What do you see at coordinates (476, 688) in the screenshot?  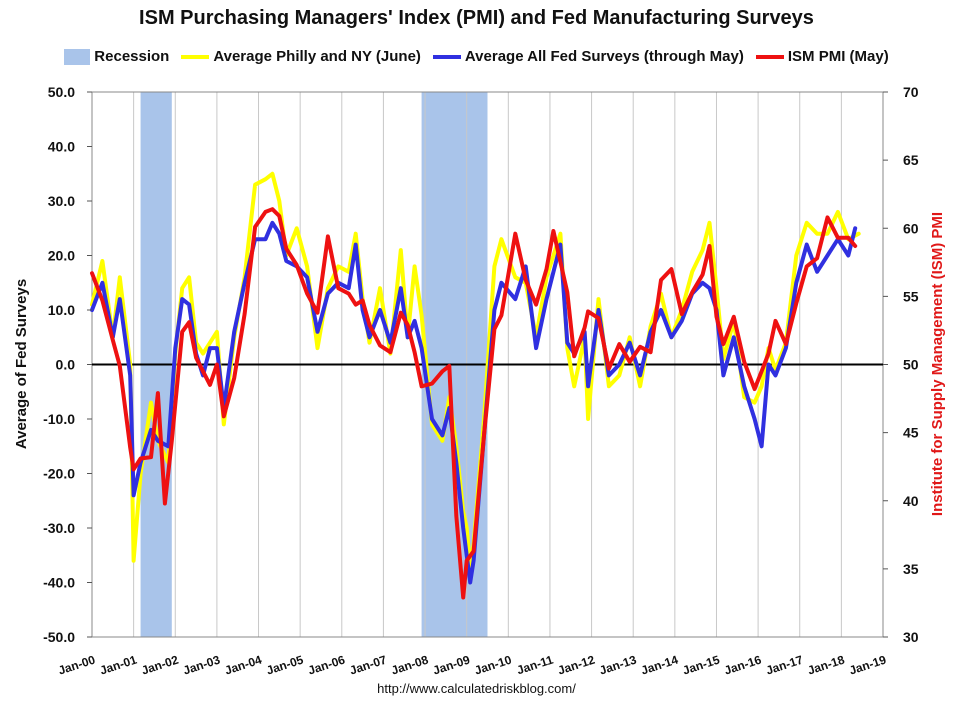 I see `source-url: http://www.calculatedriskblog.com/` at bounding box center [476, 688].